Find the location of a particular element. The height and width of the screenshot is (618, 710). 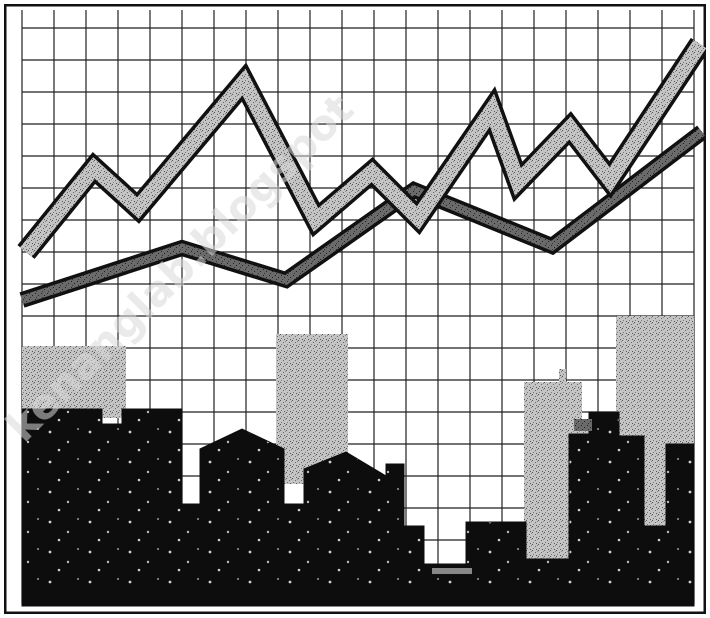

building-sign is located at coordinates (452, 571).